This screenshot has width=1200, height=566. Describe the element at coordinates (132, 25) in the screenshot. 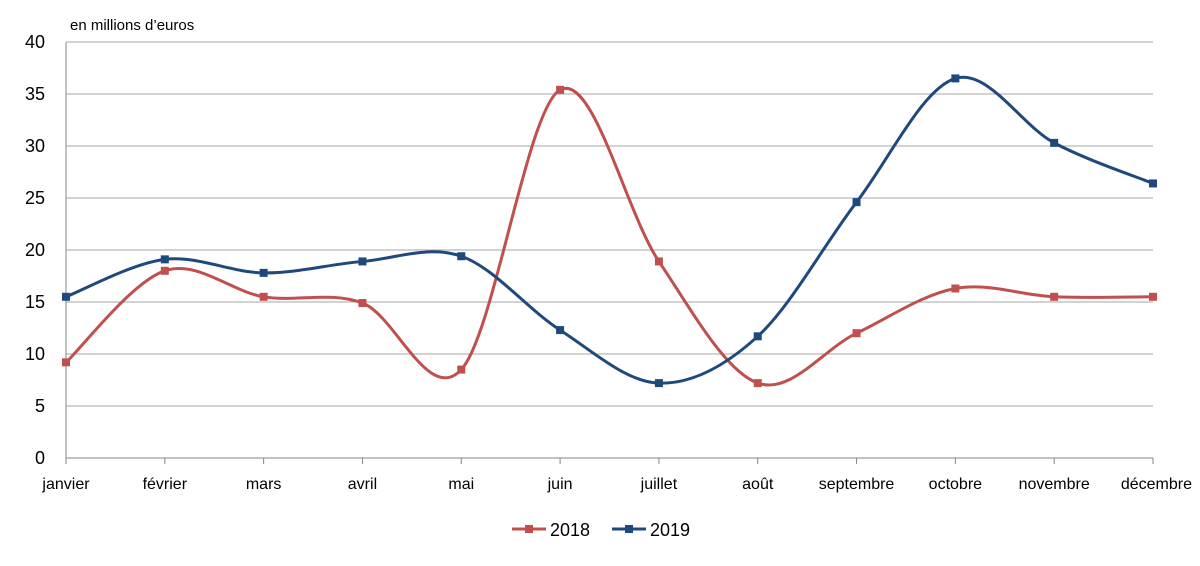

I see `y-unit-label: en millions d’euros` at that location.